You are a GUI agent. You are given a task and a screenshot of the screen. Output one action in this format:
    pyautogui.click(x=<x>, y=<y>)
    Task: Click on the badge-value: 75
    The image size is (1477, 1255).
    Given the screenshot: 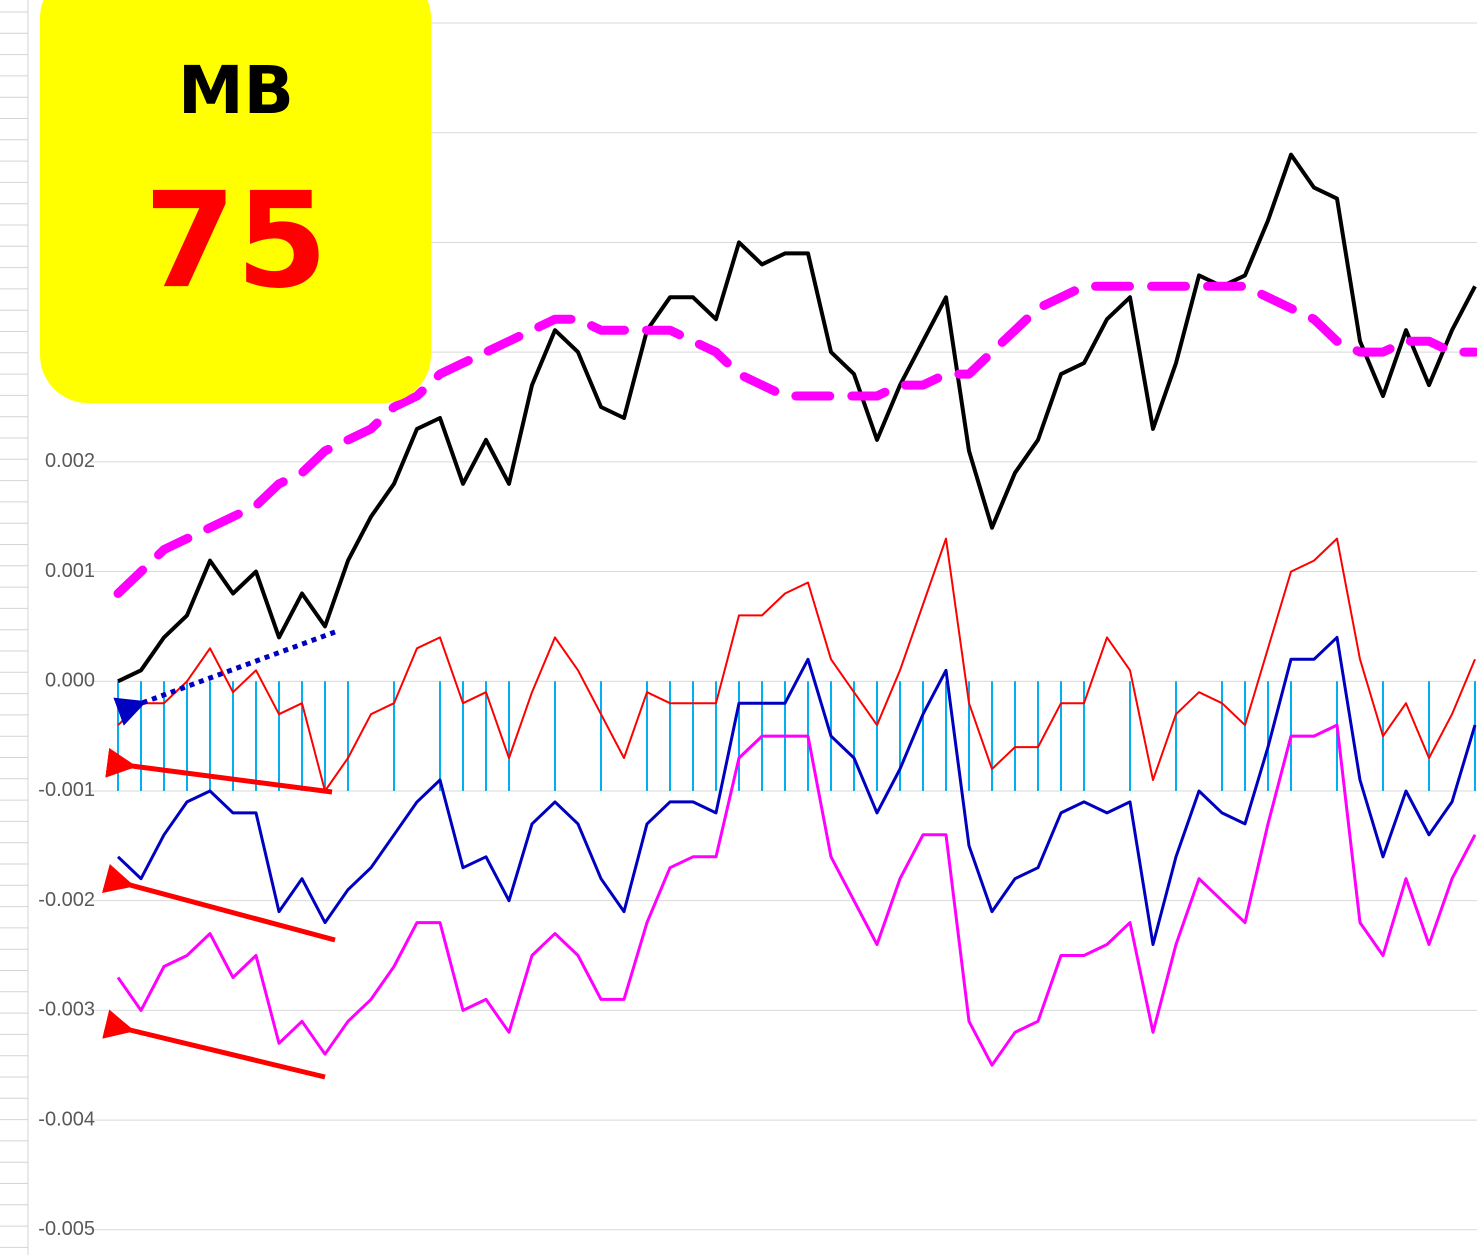 What is the action you would take?
    pyautogui.click(x=236, y=241)
    